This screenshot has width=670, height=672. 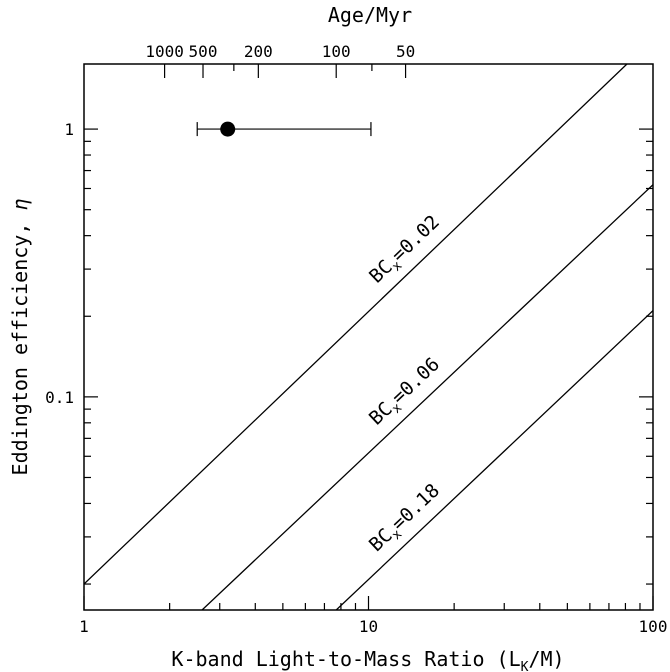 I want to click on series-label-value: =0.18, so click(x=415, y=507).